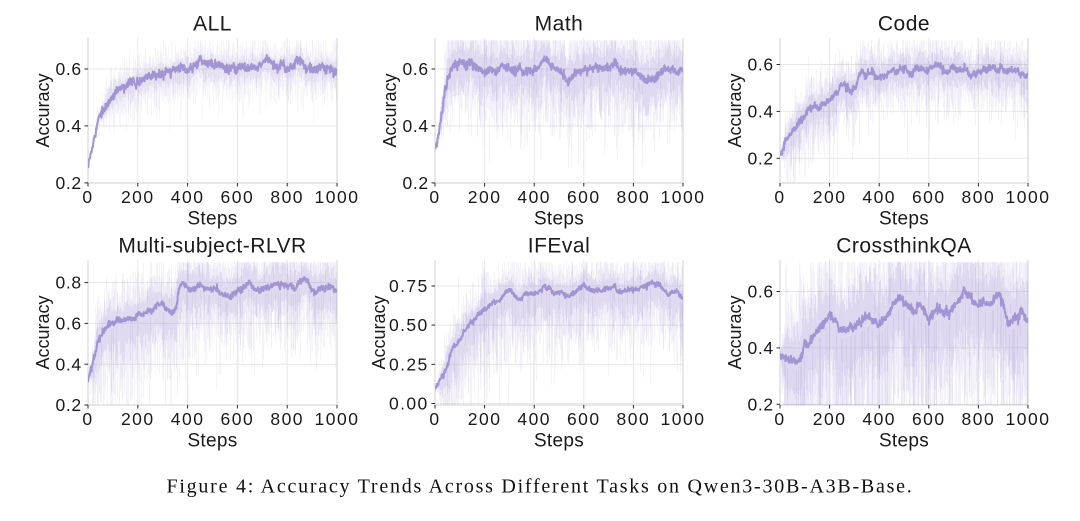 The width and height of the screenshot is (1080, 521). What do you see at coordinates (212, 24) in the screenshot?
I see `svg-text: ALL` at bounding box center [212, 24].